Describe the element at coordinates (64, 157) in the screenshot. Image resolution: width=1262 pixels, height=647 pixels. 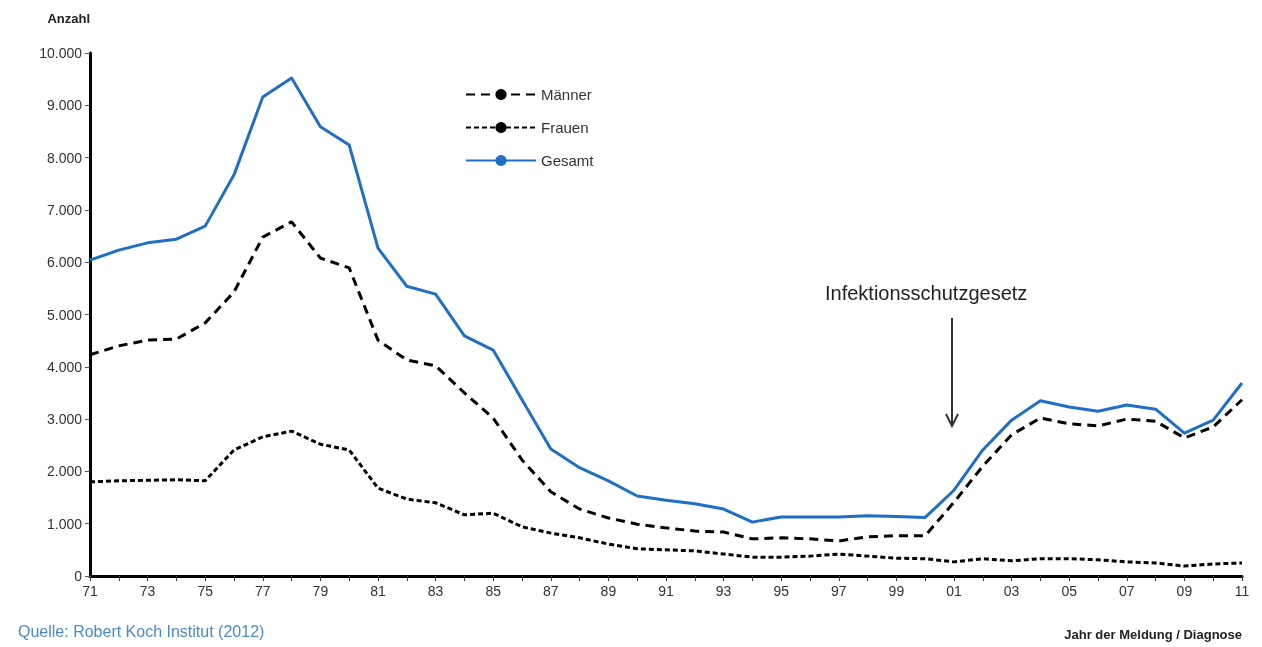
I see `y-tick-label: 8.000` at that location.